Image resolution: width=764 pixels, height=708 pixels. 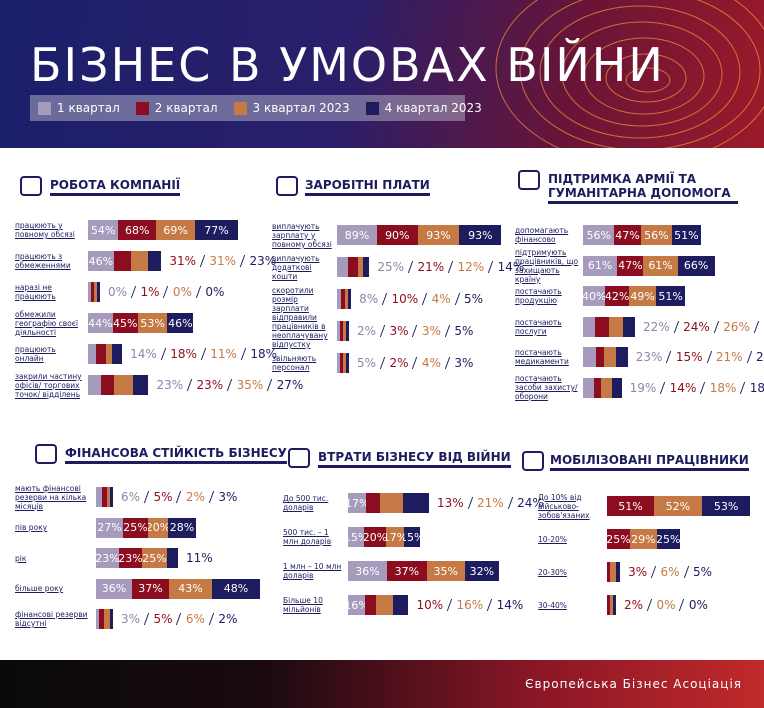 I want to click on bar-segment: 25%, so click(x=668, y=539).